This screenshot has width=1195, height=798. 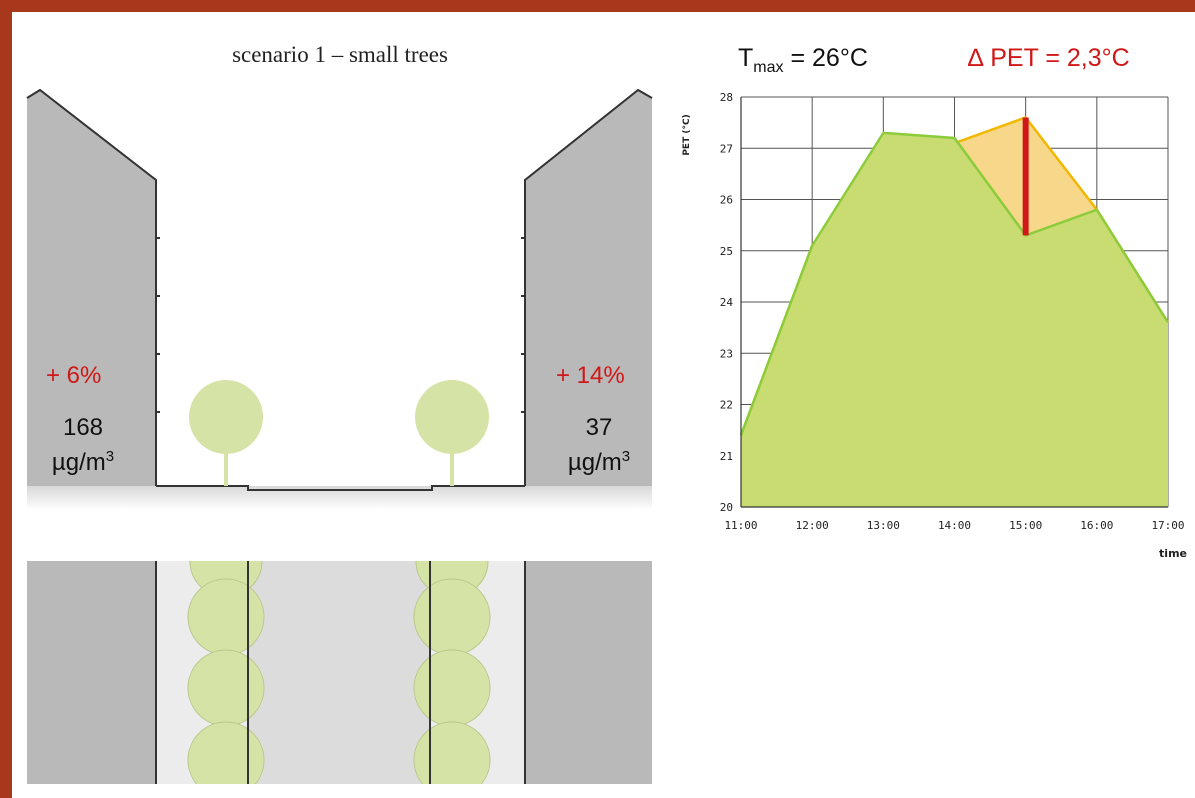 I want to click on left-building, so click(x=91, y=288).